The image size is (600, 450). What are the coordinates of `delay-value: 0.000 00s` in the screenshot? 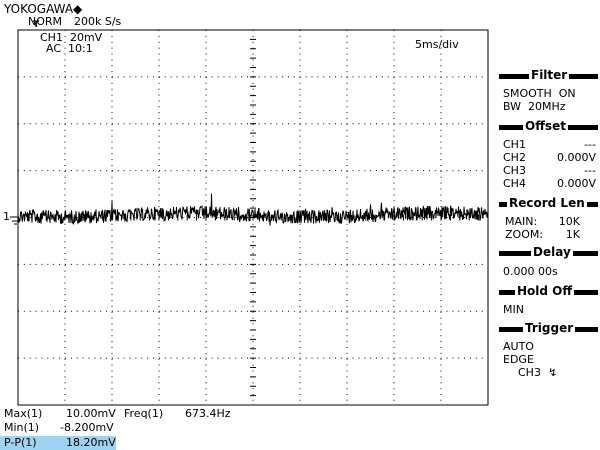 It's located at (530, 271).